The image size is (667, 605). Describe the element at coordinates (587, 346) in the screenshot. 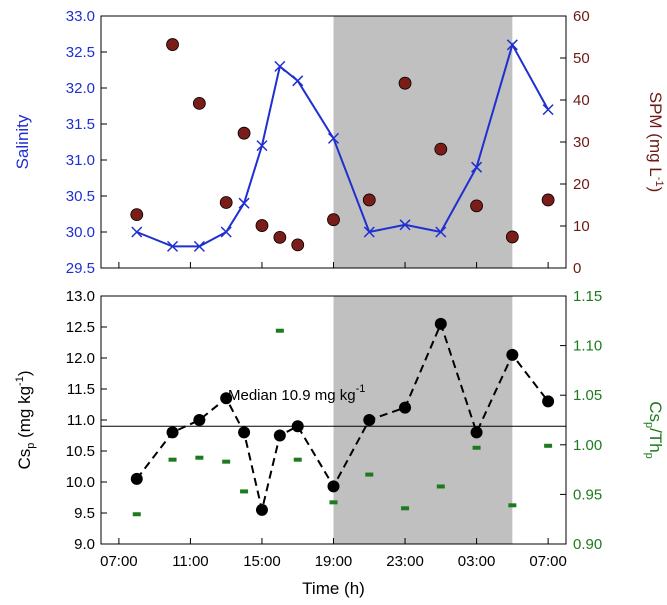

I see `right-tick-label: 1.10` at that location.